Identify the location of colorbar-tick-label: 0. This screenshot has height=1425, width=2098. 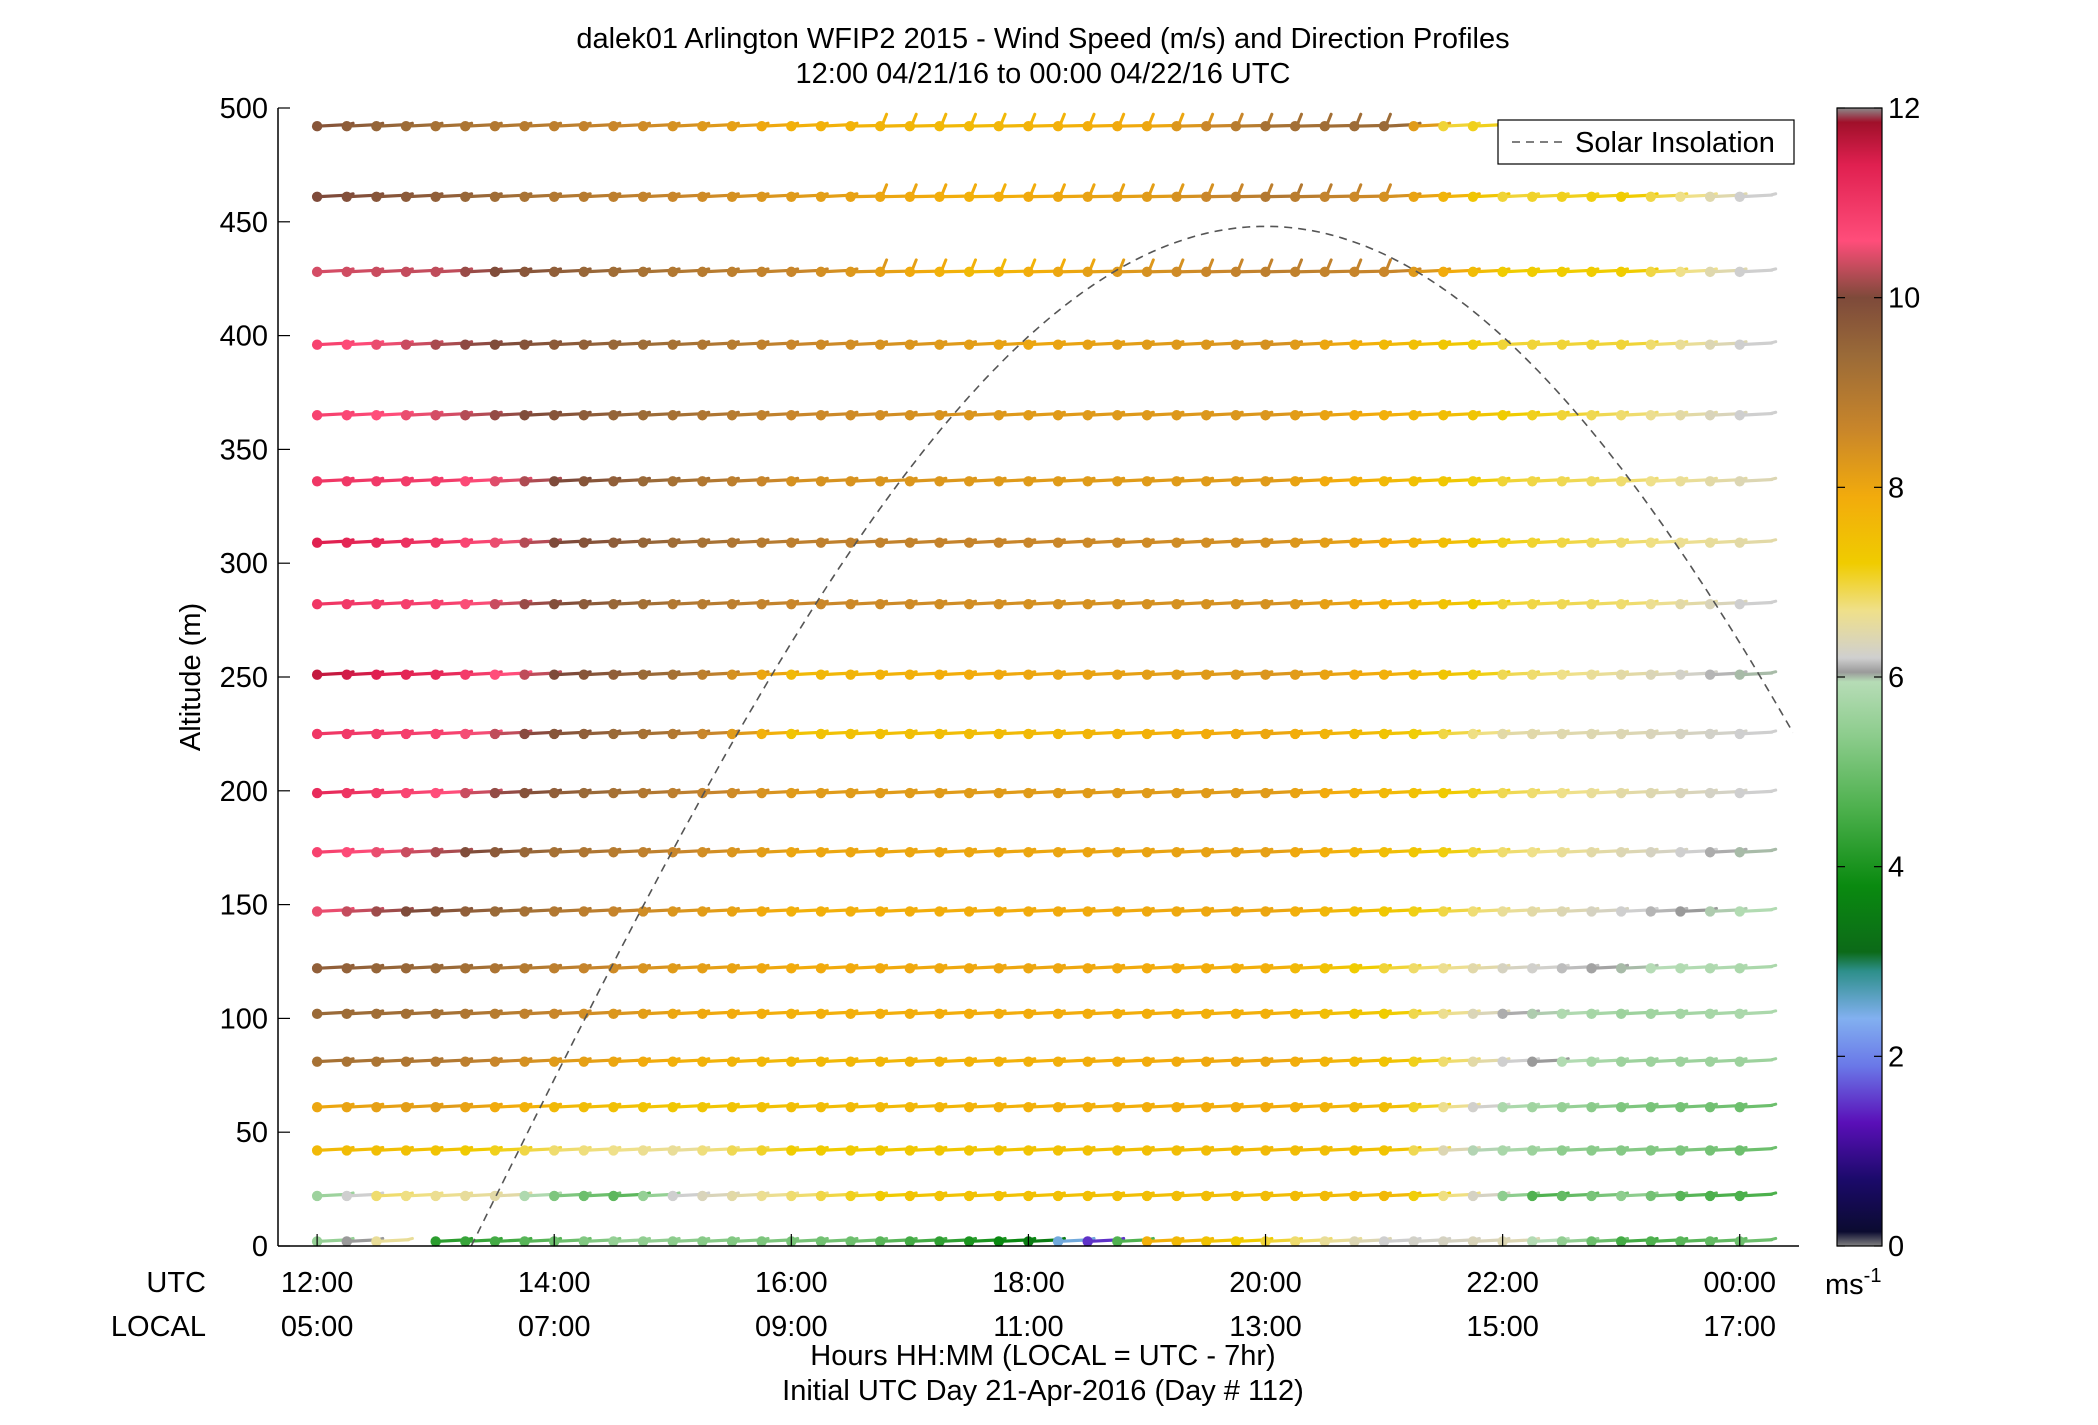
(1896, 1247).